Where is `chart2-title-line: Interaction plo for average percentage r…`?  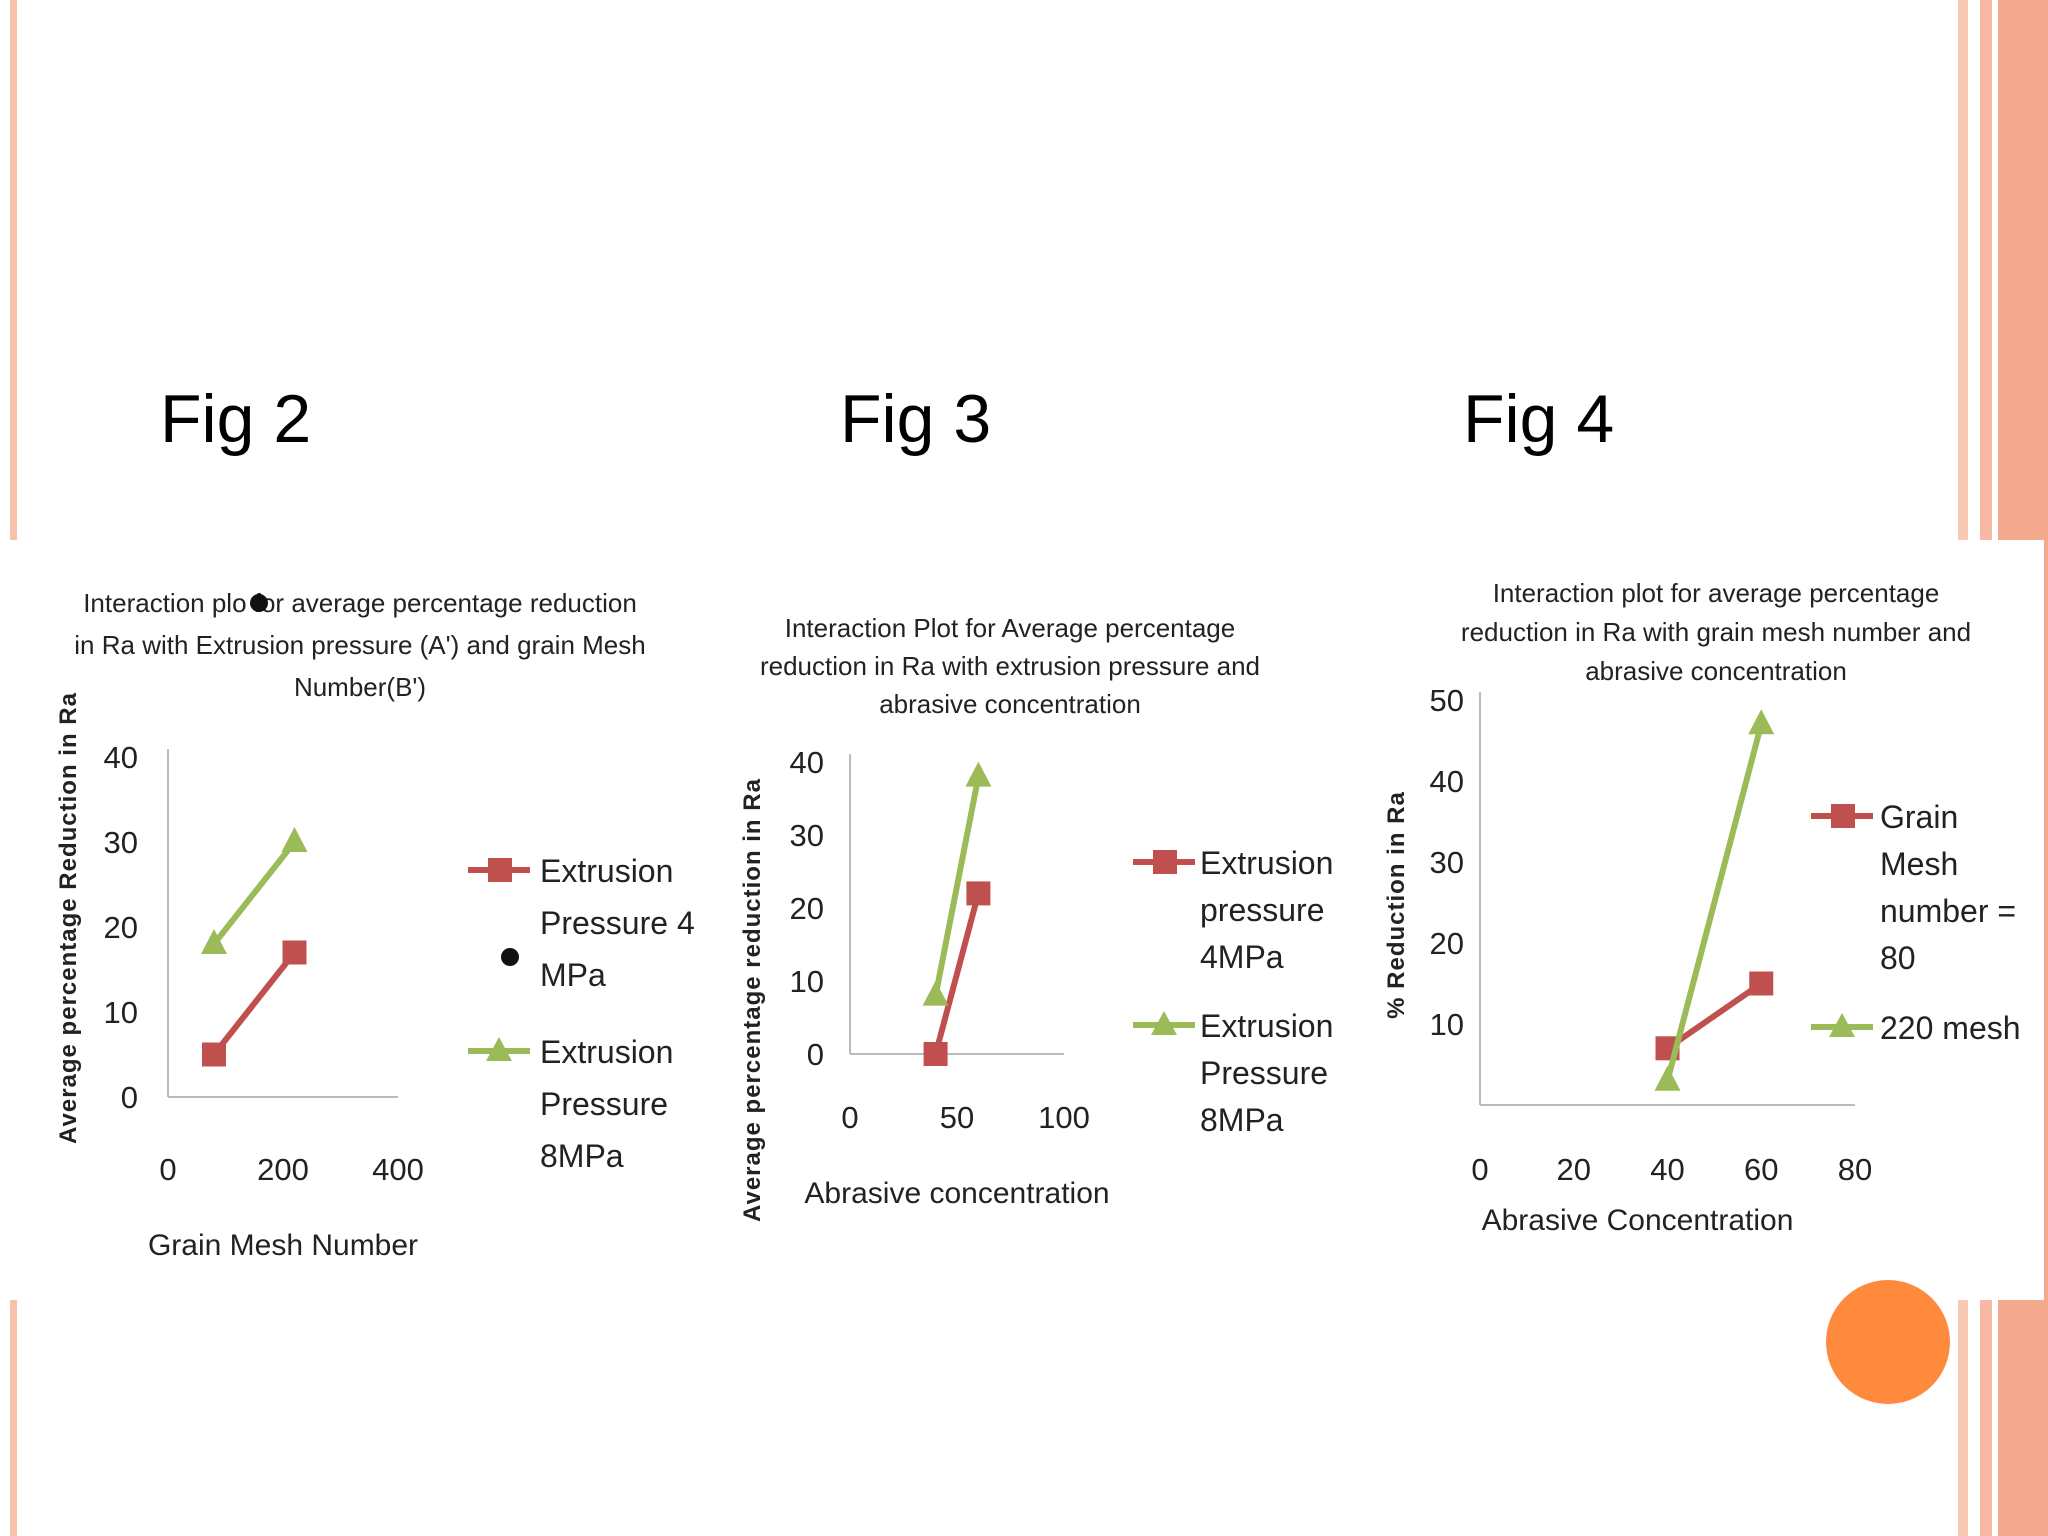 chart2-title-line: Interaction plo for average percentage r… is located at coordinates (360, 603).